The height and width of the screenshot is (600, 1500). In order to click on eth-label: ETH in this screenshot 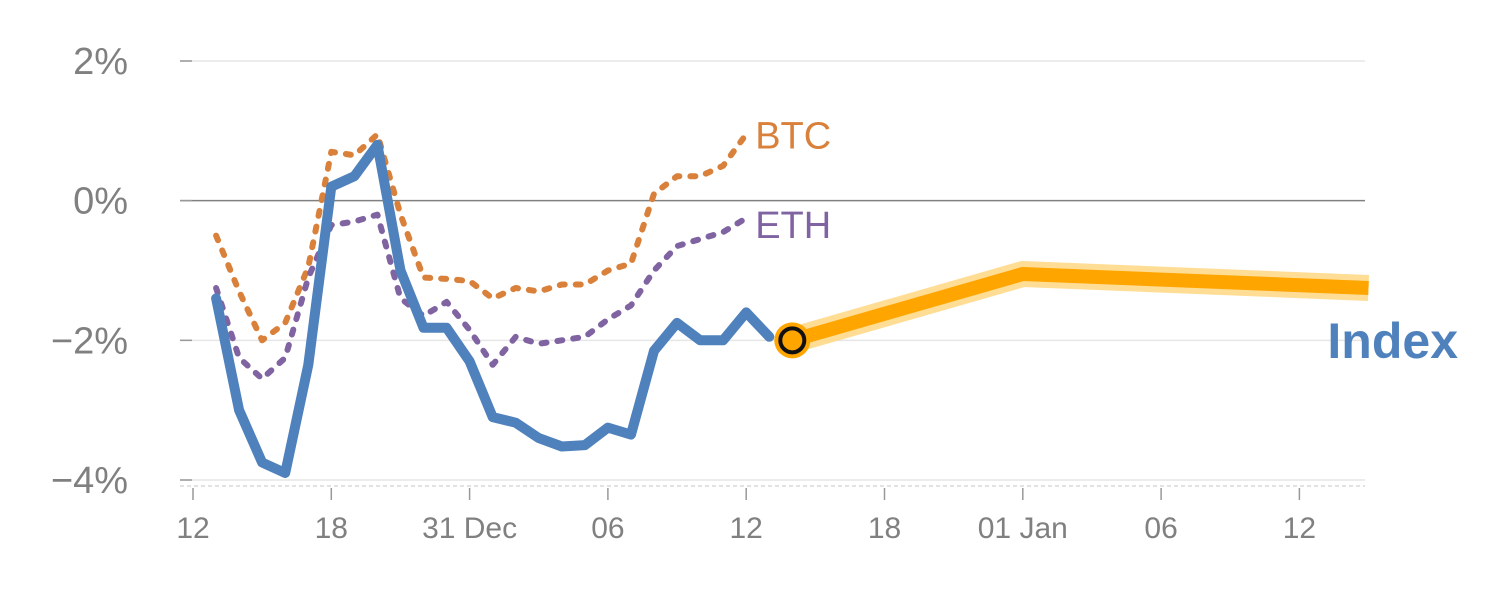, I will do `click(793, 226)`.